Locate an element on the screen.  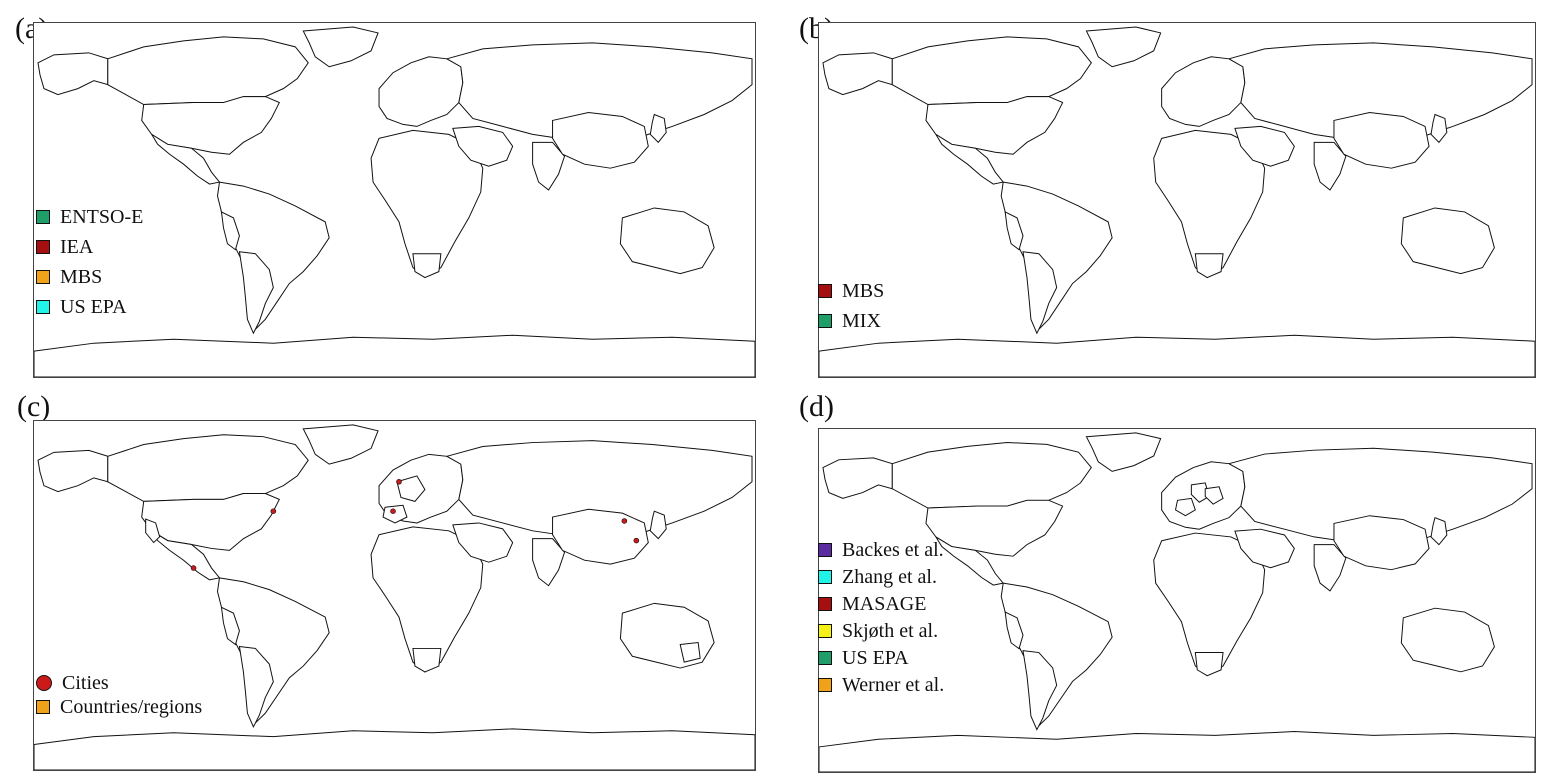
highlight-poland is located at coordinates (1214, 495).